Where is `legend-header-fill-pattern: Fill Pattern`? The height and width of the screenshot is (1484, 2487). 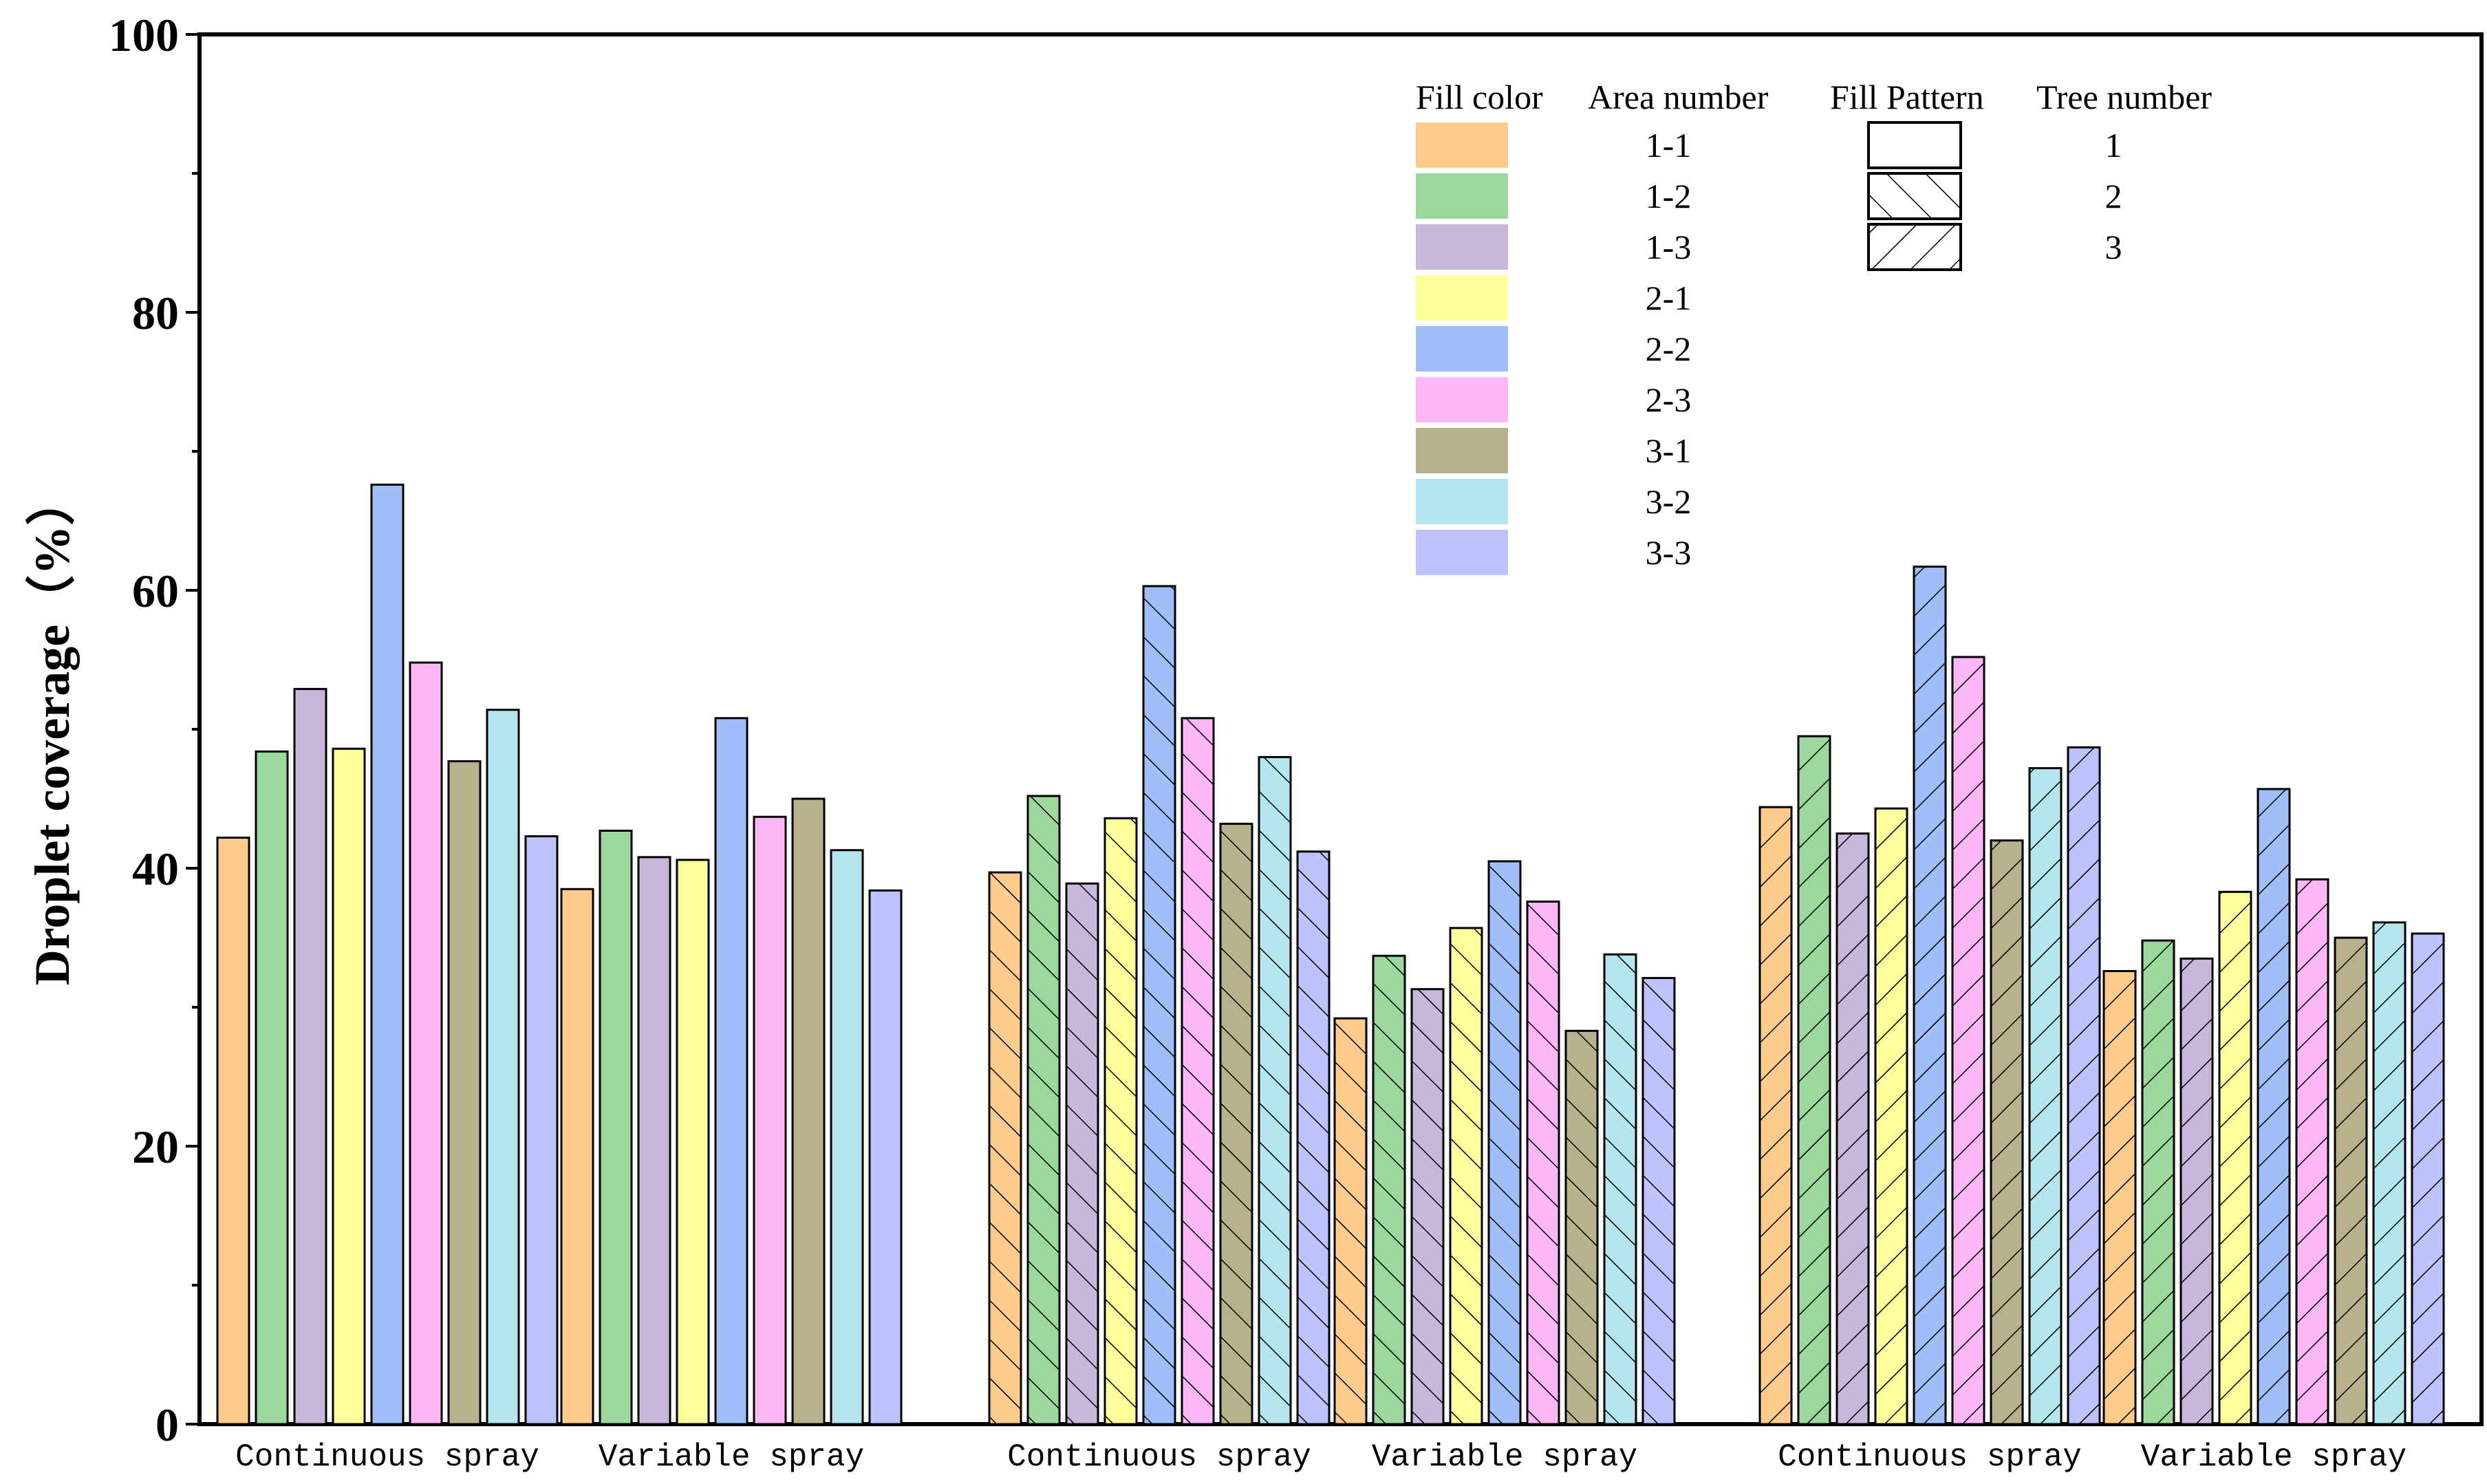 legend-header-fill-pattern: Fill Pattern is located at coordinates (1907, 97).